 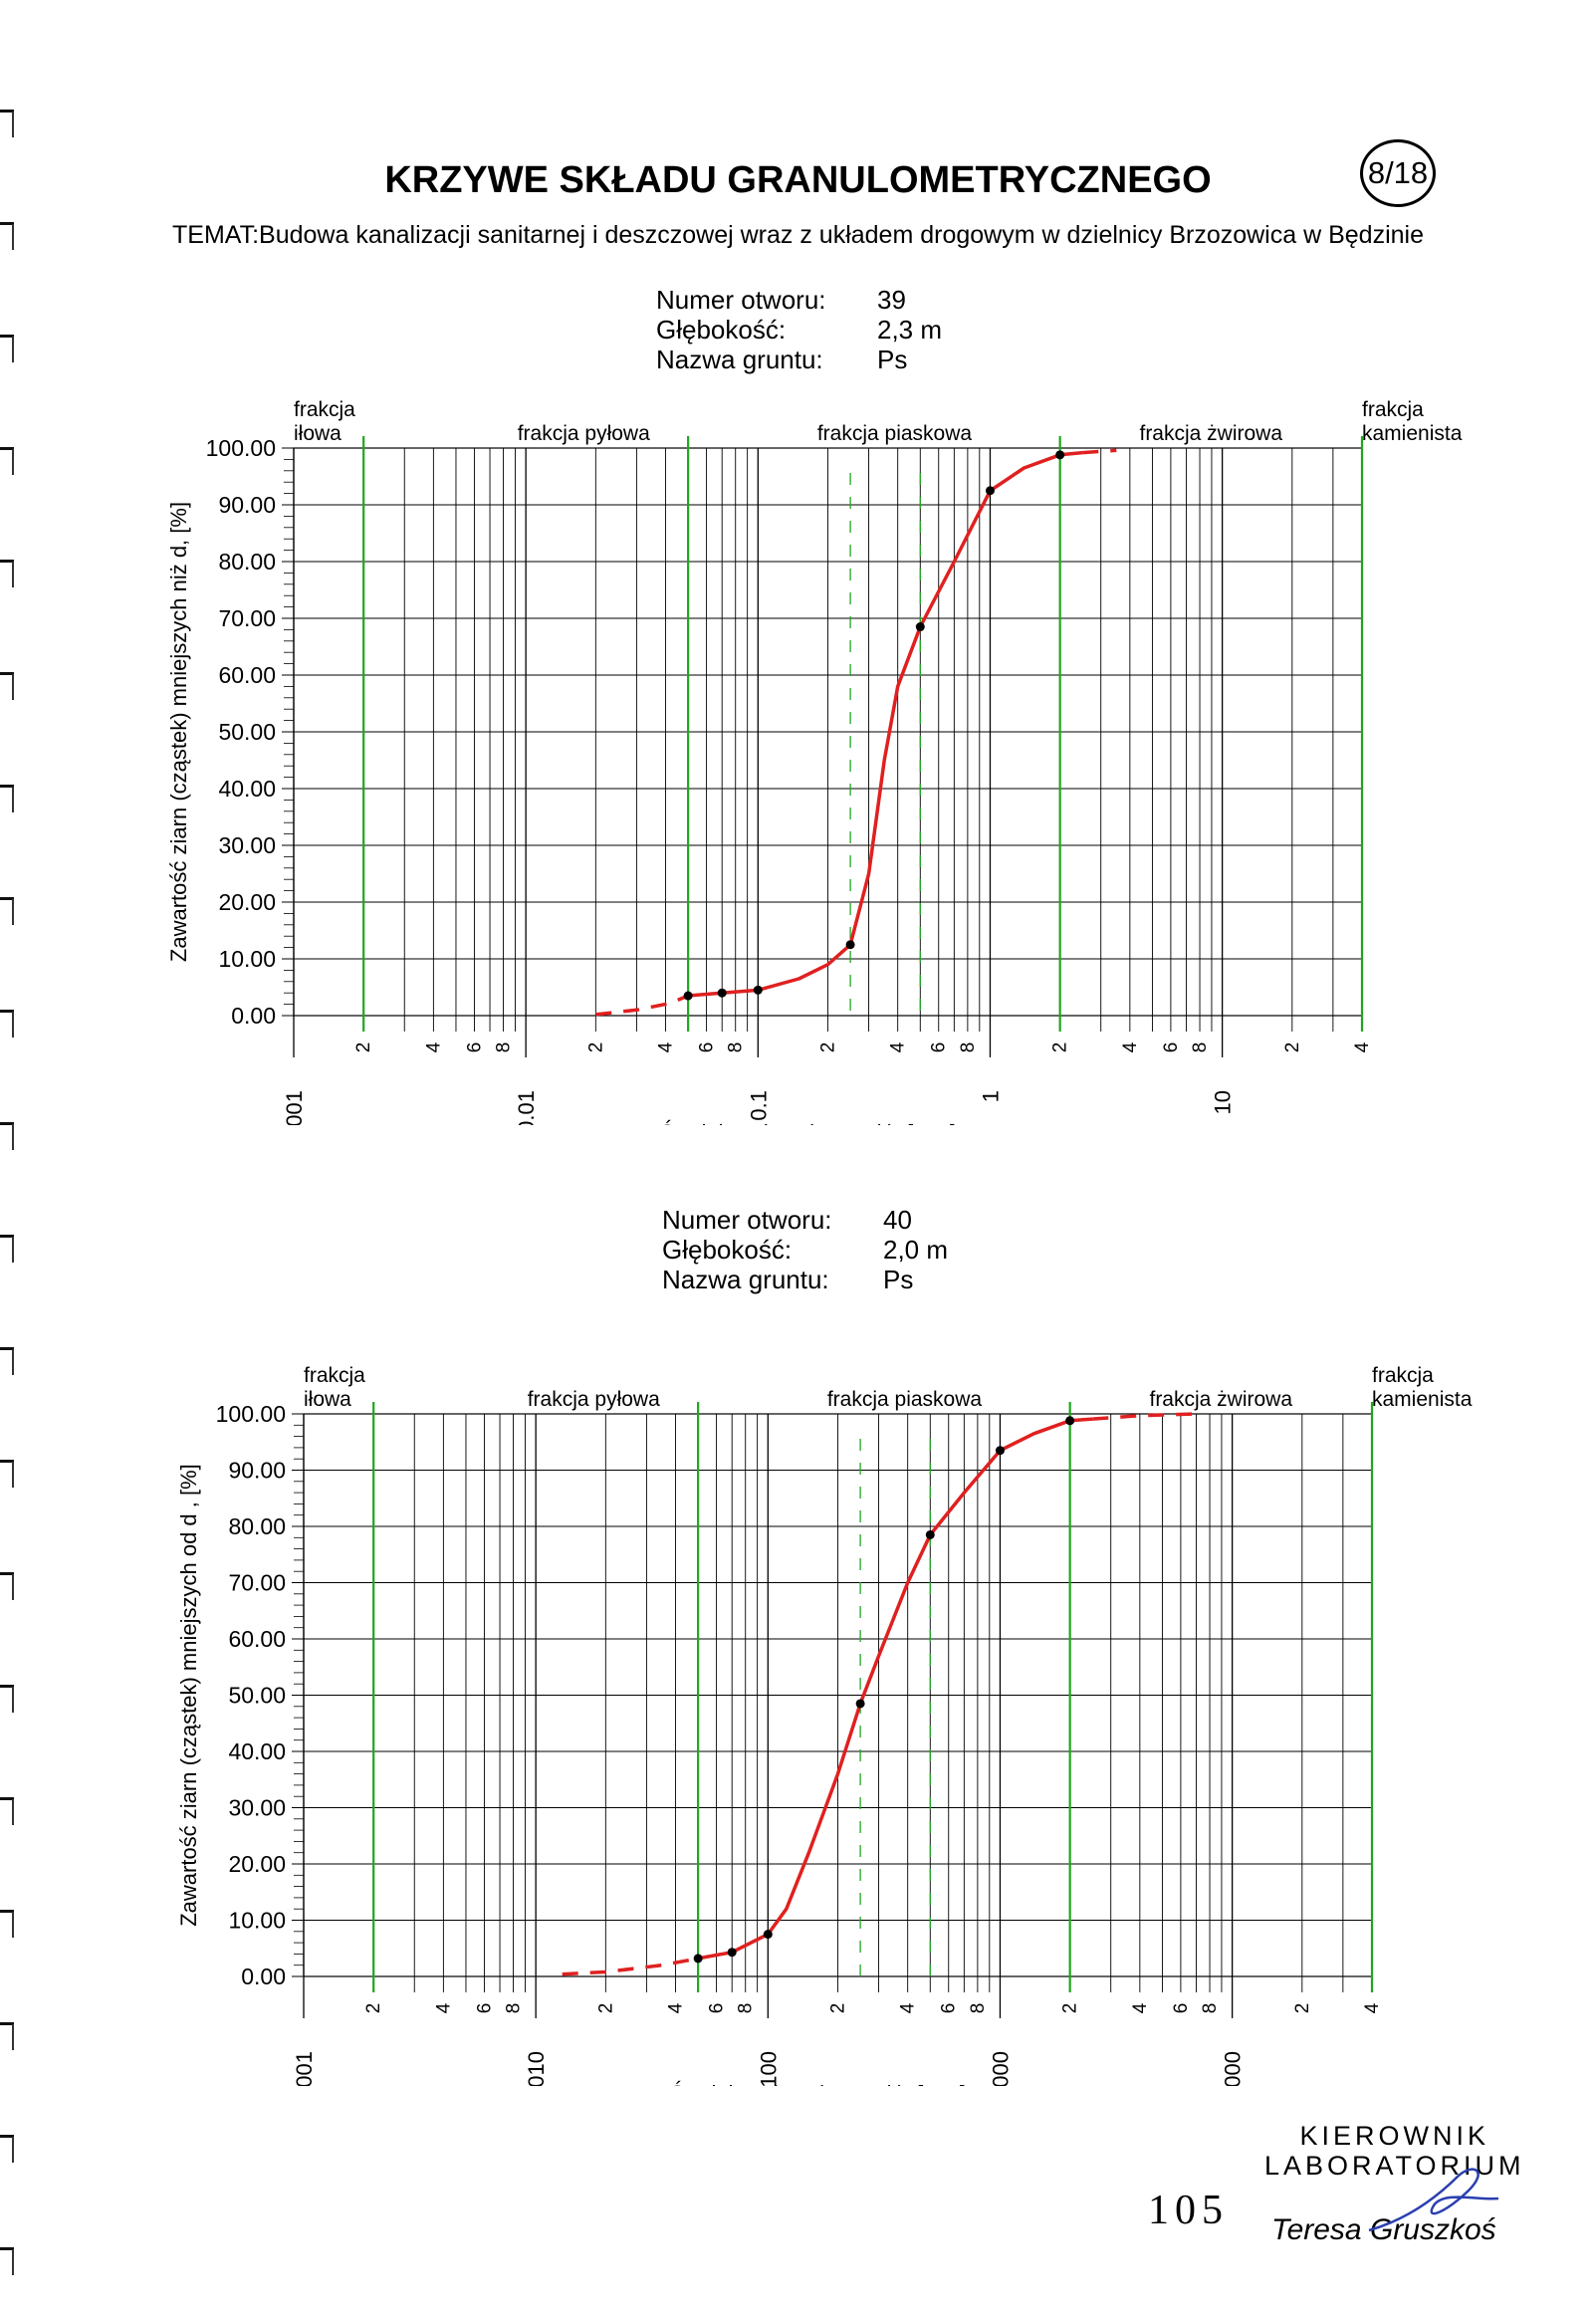 I want to click on x-decade-label: 10, so click(x=1223, y=1102).